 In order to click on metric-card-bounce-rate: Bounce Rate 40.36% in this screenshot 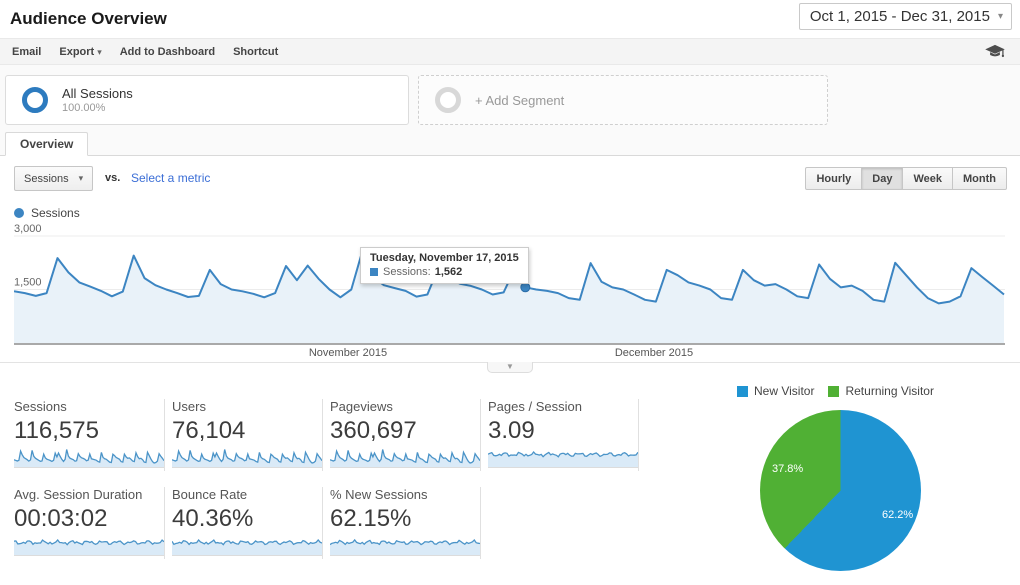, I will do `click(247, 523)`.